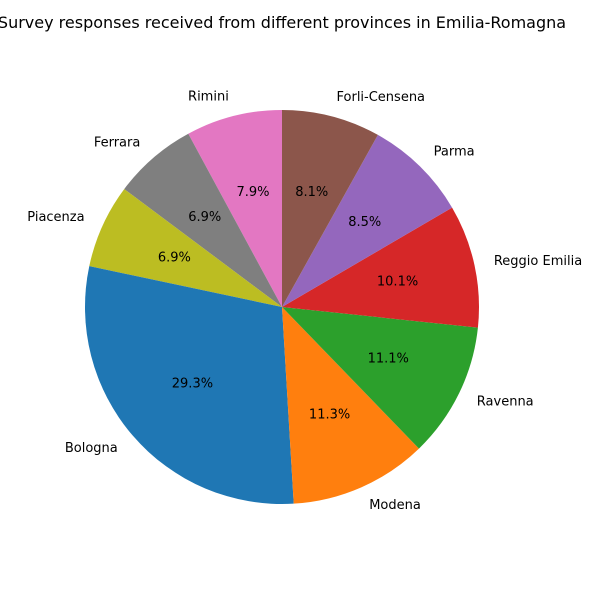 The width and height of the screenshot is (600, 600). I want to click on pie-slice-bologna, so click(189, 385).